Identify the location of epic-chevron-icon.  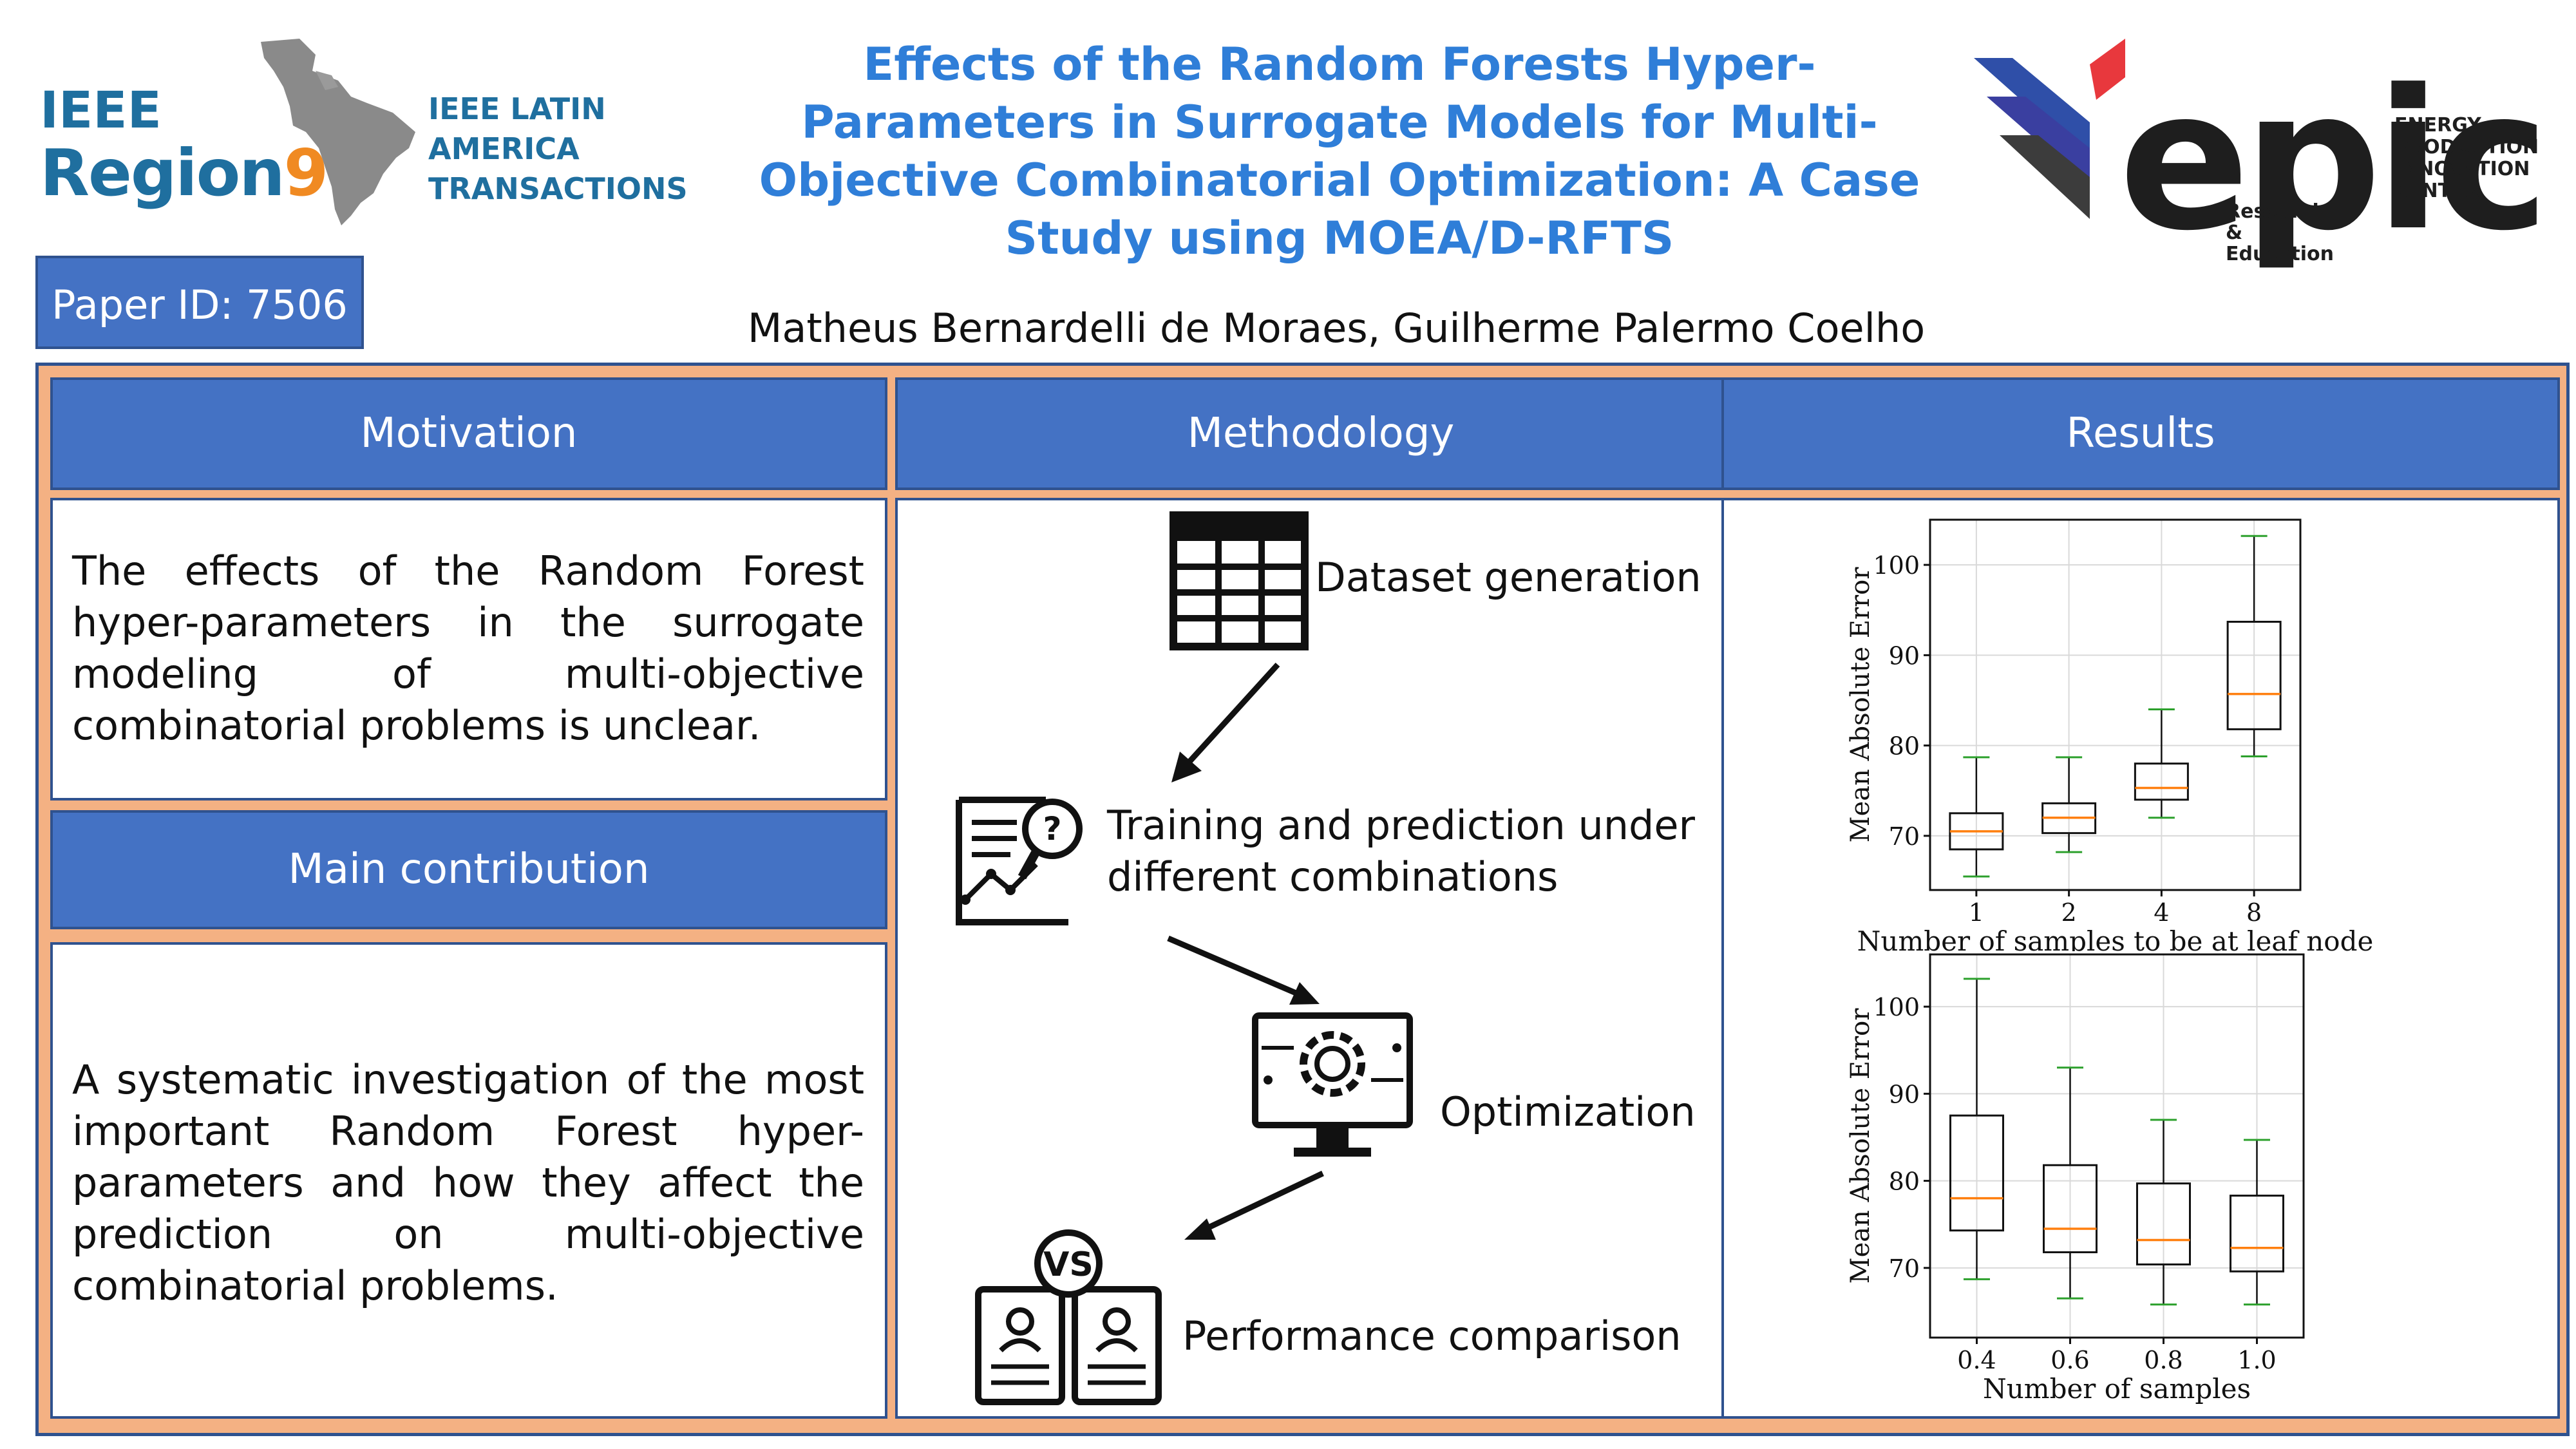
(2049, 129).